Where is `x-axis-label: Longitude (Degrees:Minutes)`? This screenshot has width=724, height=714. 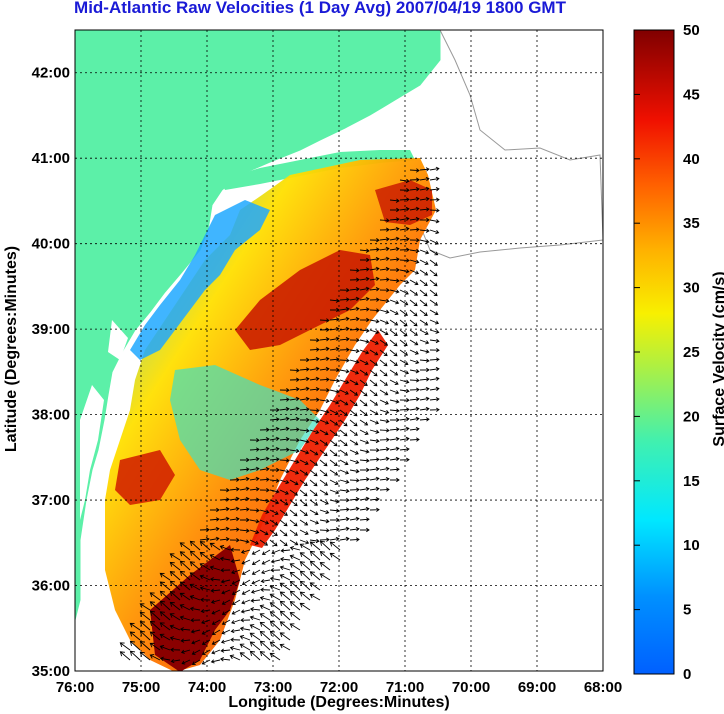
x-axis-label: Longitude (Degrees:Minutes) is located at coordinates (339, 702).